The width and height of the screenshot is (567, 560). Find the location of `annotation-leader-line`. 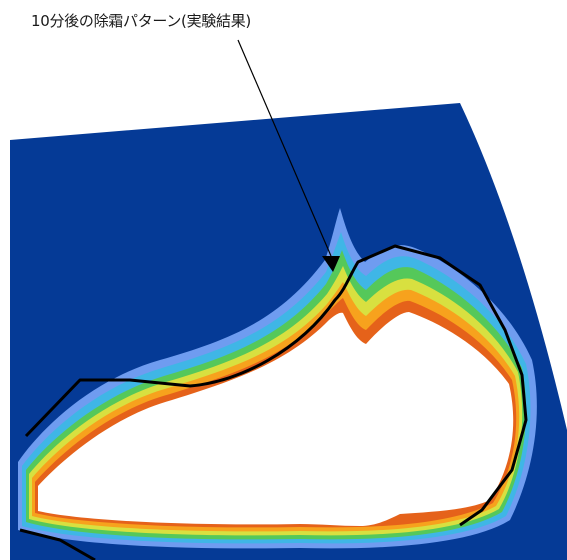

annotation-leader-line is located at coordinates (284, 148).